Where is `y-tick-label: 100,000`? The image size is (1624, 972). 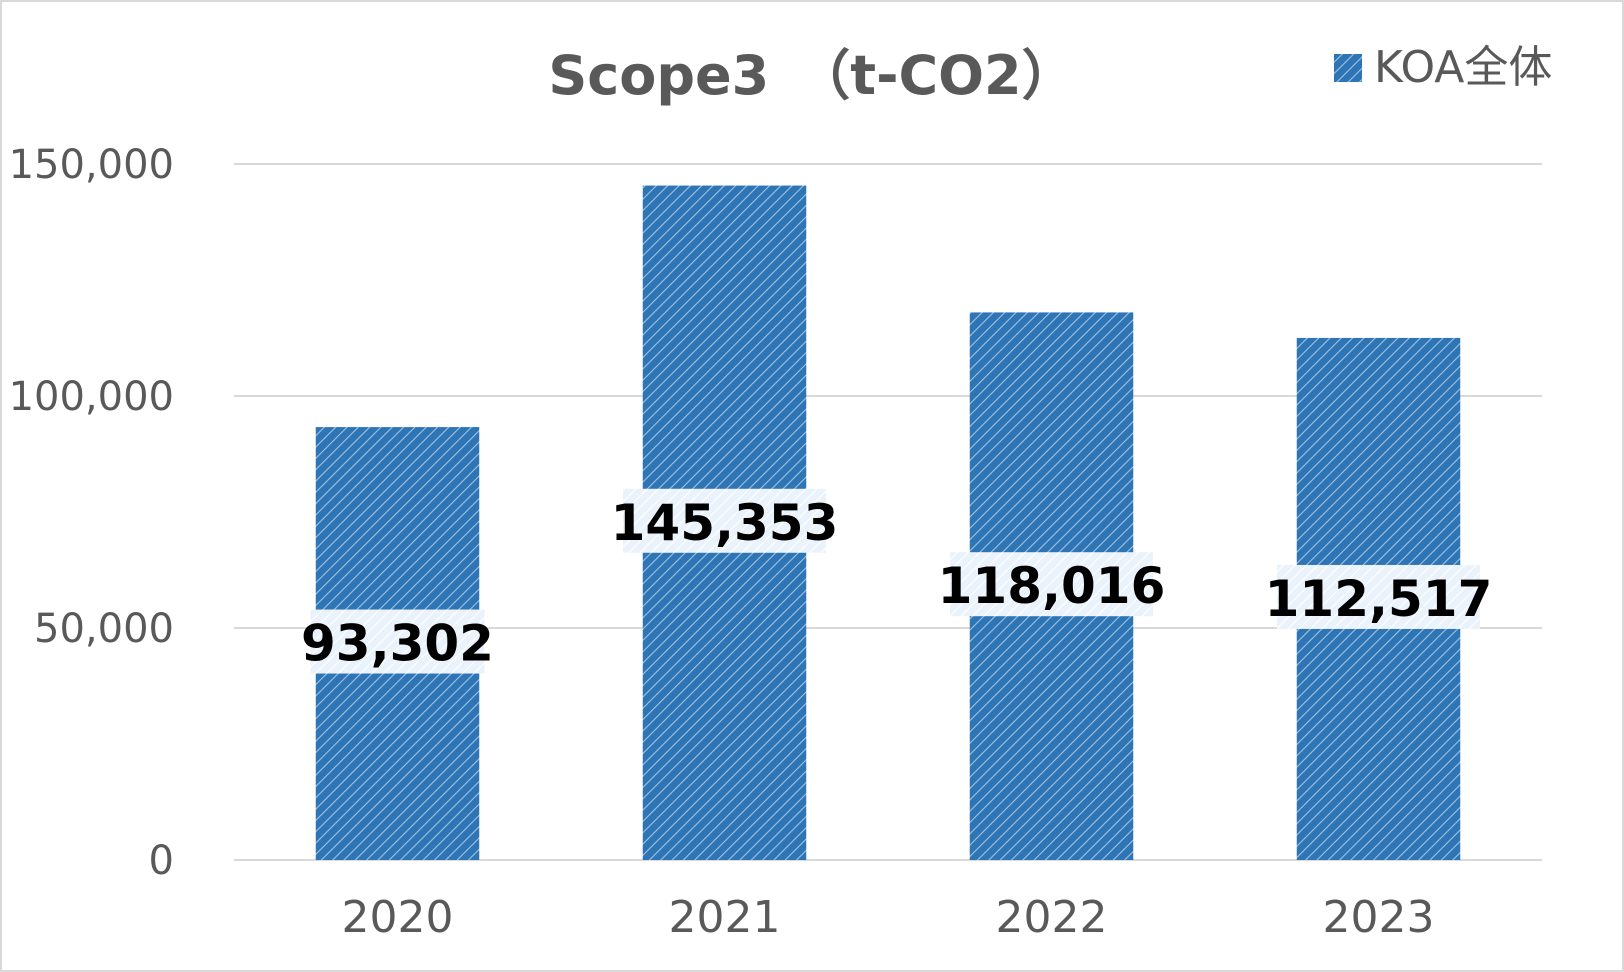
y-tick-label: 100,000 is located at coordinates (91, 397).